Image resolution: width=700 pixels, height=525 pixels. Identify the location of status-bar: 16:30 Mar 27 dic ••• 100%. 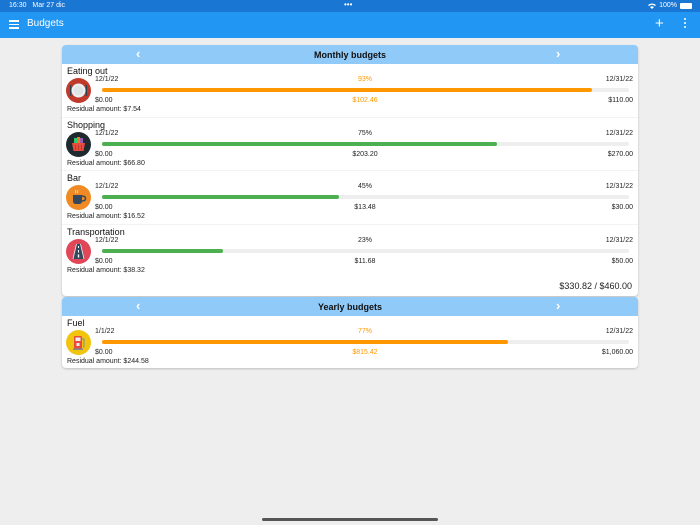
(350, 6).